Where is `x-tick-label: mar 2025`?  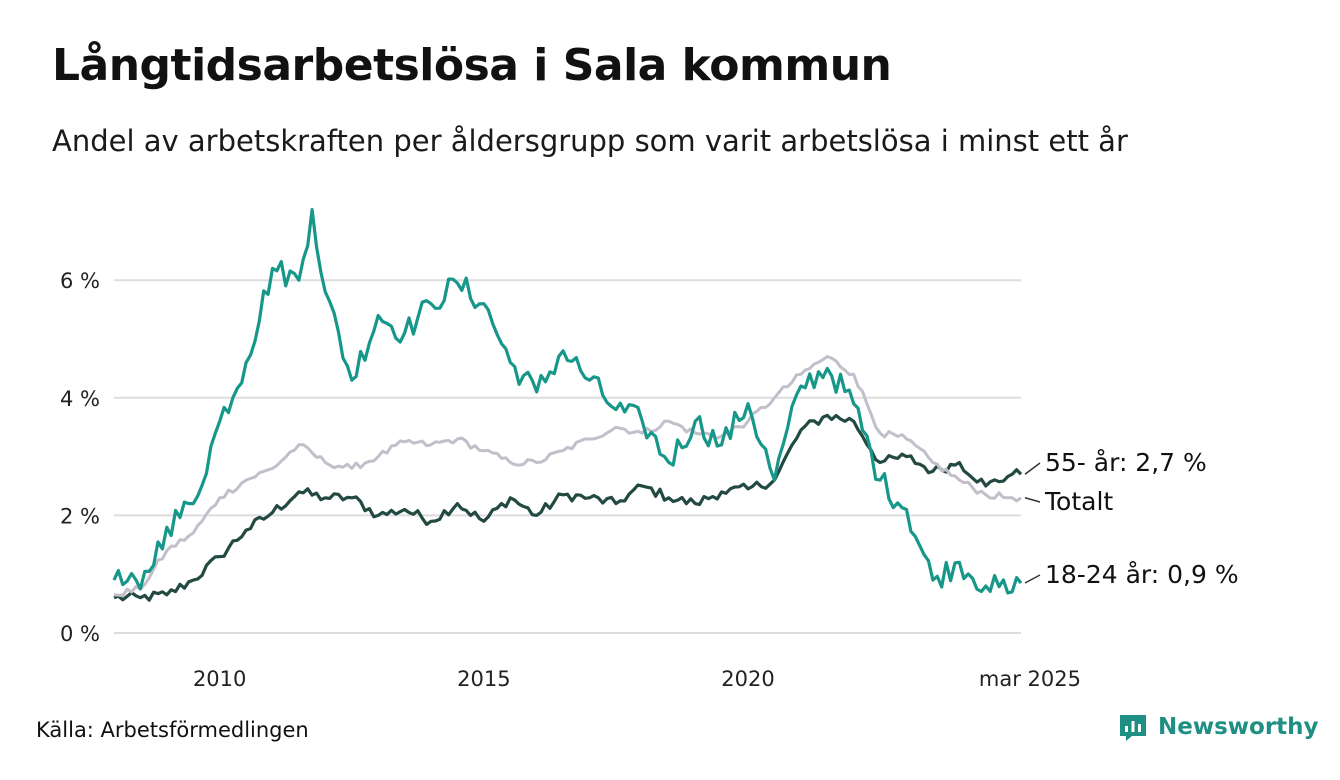 x-tick-label: mar 2025 is located at coordinates (1030, 679).